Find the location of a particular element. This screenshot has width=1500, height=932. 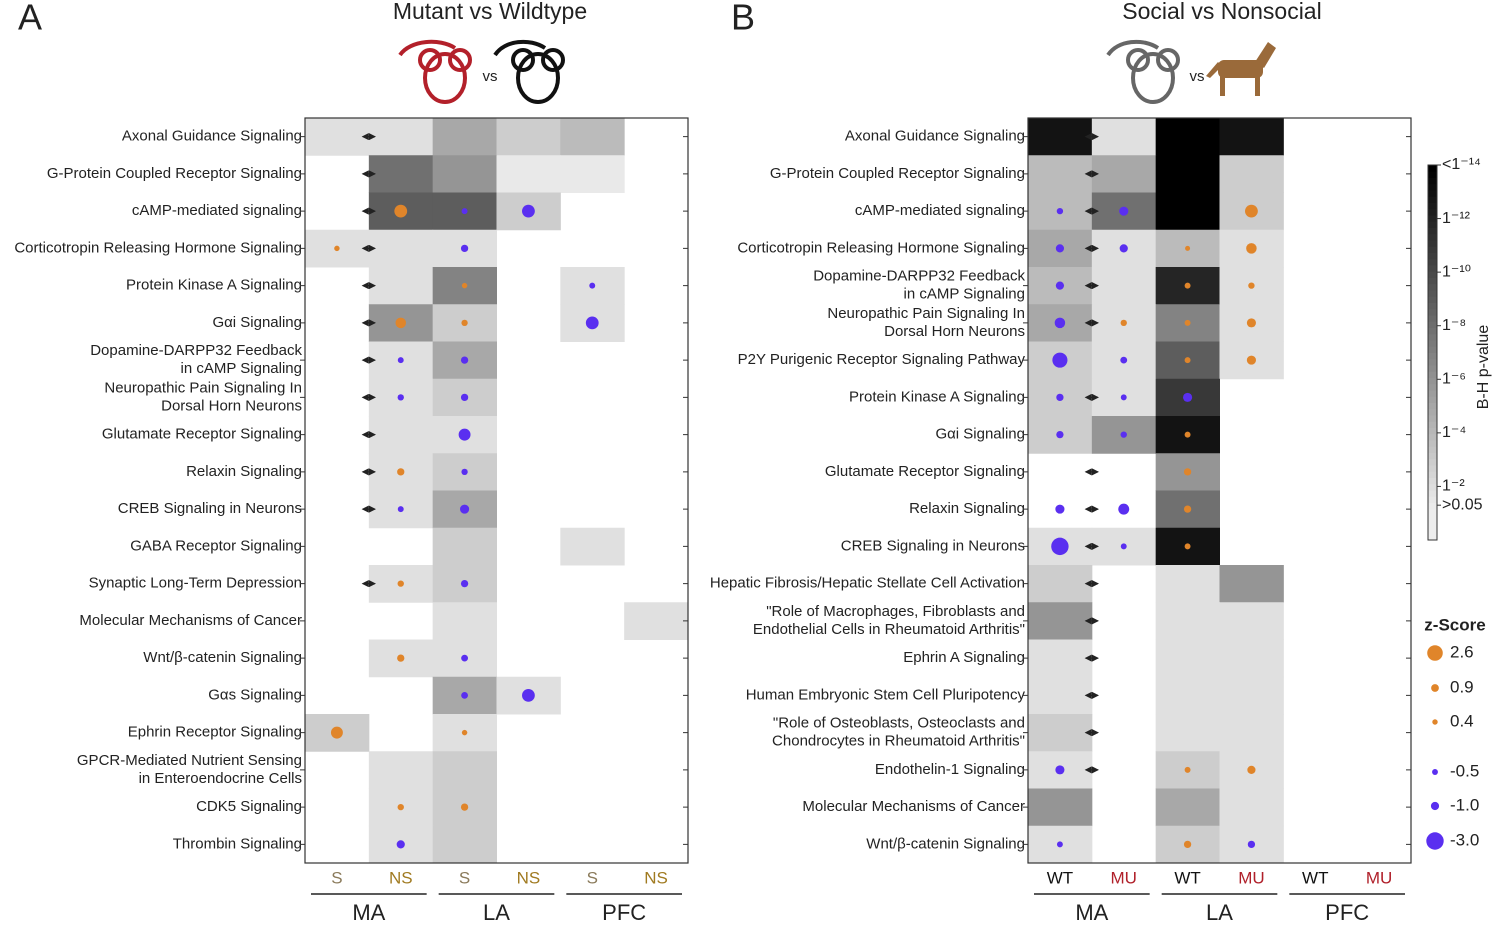

row-label-line: Thrombin Signaling is located at coordinates (237, 843).